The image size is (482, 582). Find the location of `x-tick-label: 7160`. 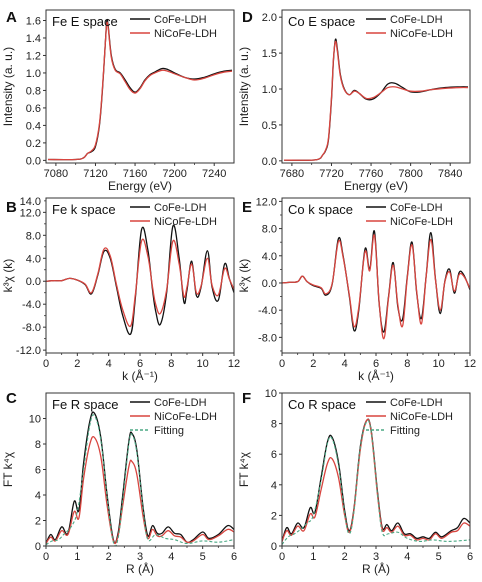

x-tick-label: 7160 is located at coordinates (135, 174).